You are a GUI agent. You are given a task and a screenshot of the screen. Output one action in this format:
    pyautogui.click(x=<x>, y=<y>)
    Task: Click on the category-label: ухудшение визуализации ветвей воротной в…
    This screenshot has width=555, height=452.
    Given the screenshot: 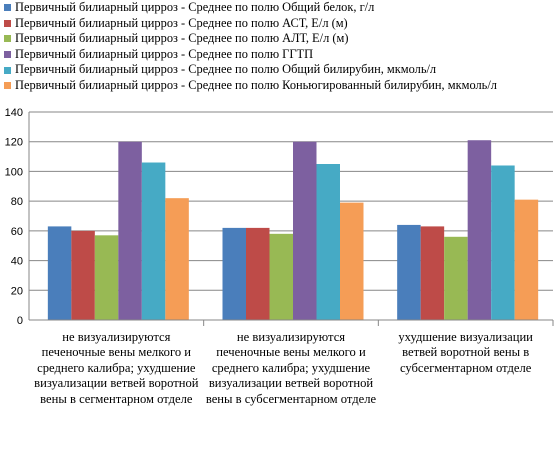 What is the action you would take?
    pyautogui.click(x=465, y=352)
    